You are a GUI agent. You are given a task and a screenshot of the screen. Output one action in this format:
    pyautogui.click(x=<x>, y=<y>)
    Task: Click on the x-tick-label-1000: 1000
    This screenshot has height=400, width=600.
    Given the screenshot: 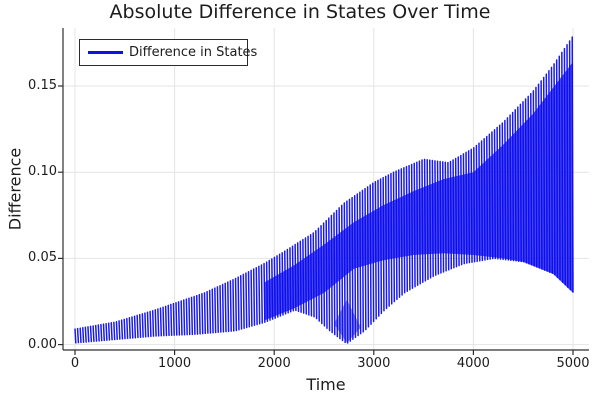 What is the action you would take?
    pyautogui.click(x=175, y=363)
    